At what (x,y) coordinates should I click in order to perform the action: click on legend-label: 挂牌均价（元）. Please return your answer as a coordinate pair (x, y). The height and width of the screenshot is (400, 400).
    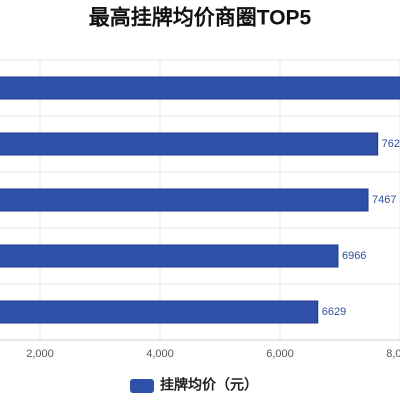
    Looking at the image, I should click on (209, 385).